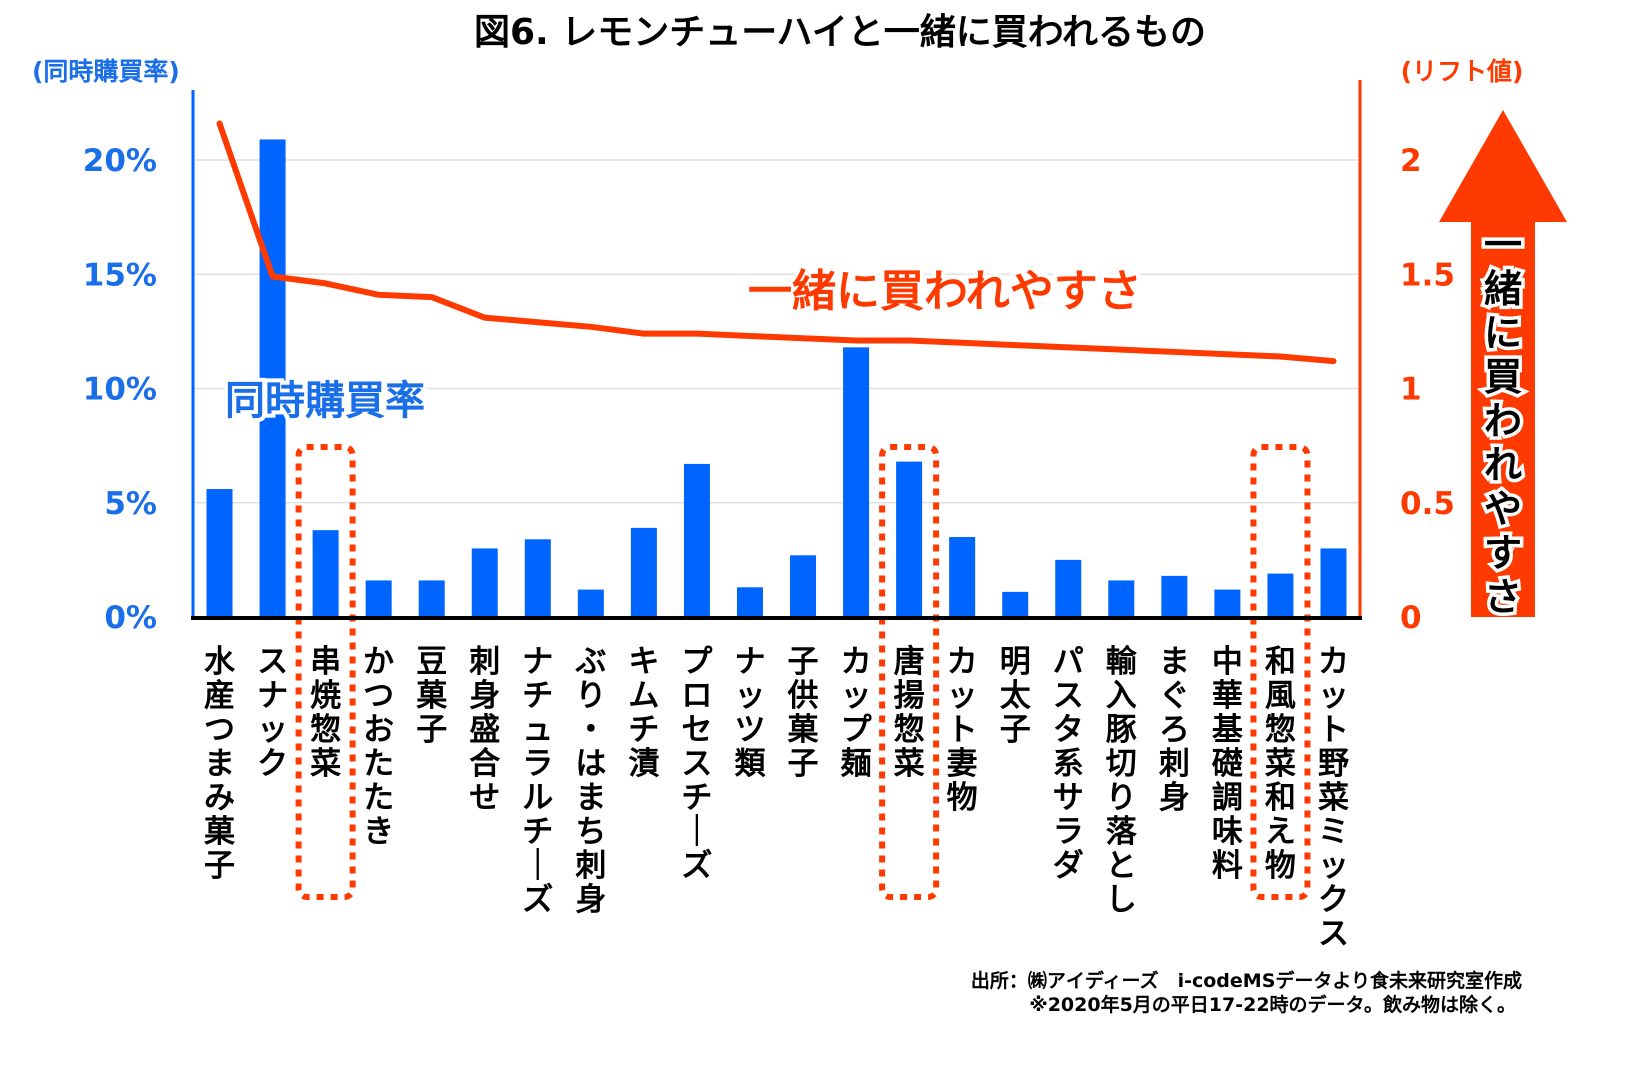 The height and width of the screenshot is (1087, 1651). What do you see at coordinates (130, 504) in the screenshot?
I see `left-tick-label: 5%` at bounding box center [130, 504].